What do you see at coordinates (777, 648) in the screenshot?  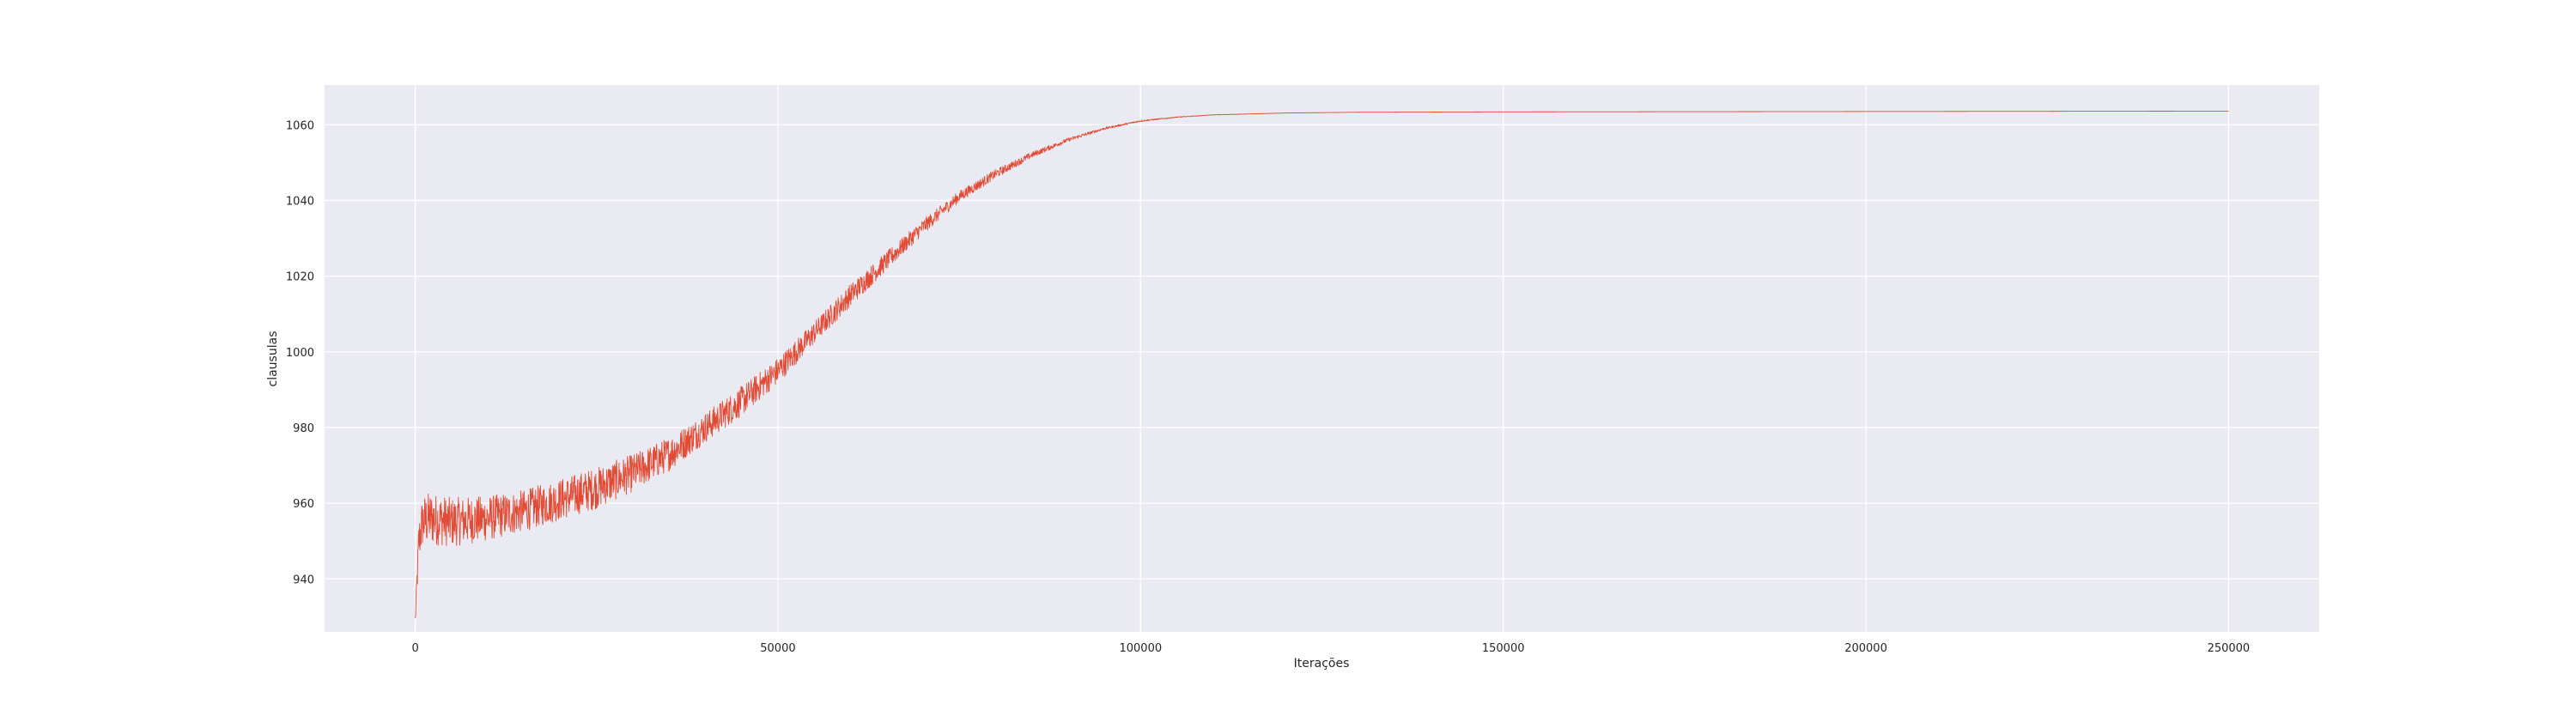 I see `x-tick-label: 50000` at bounding box center [777, 648].